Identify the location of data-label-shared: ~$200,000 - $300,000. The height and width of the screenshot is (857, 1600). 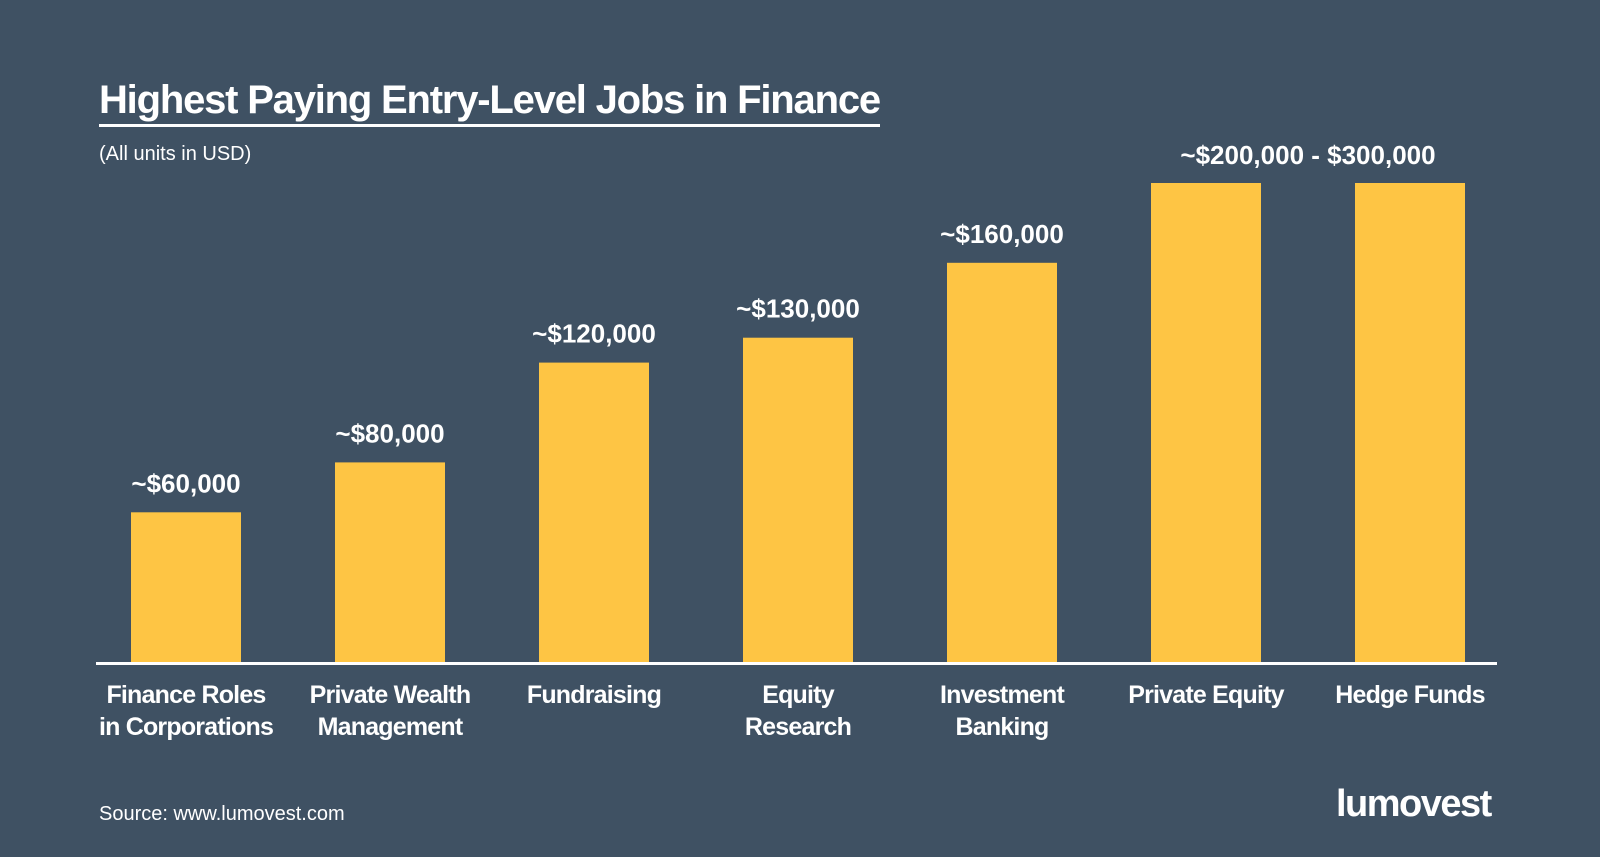
(1307, 155).